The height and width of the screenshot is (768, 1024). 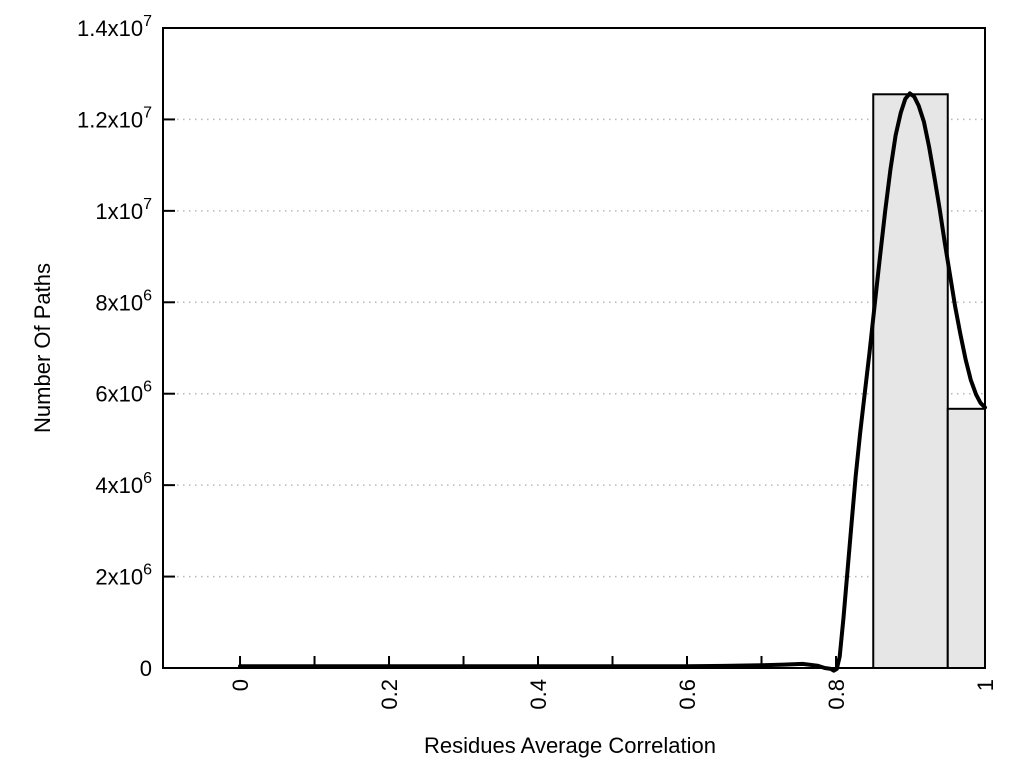 I want to click on y-tick-label: 2x10⁶, so click(x=123, y=576).